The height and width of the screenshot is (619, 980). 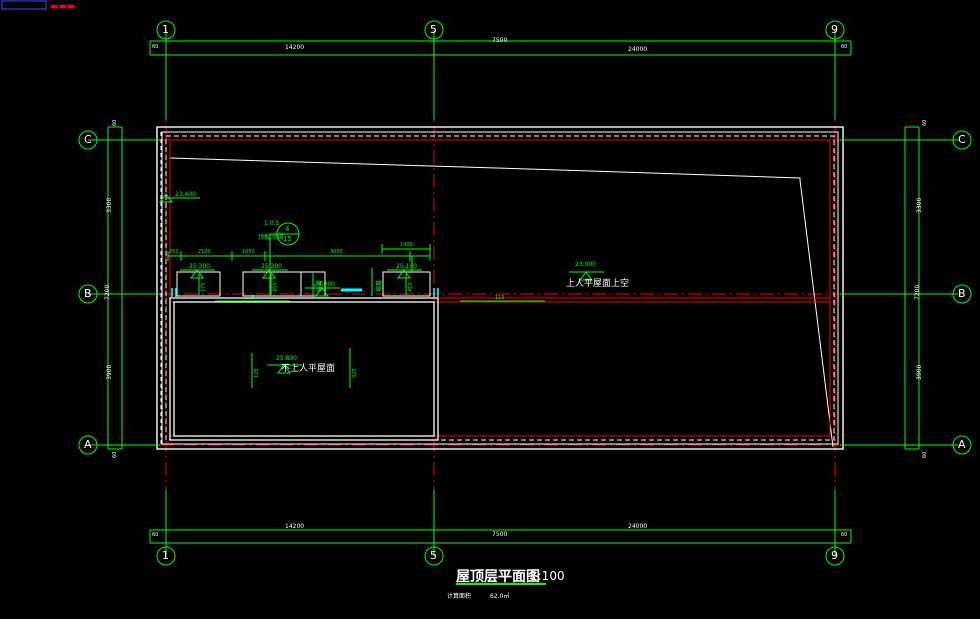 What do you see at coordinates (295, 526) in the screenshot?
I see `dim-bottom-14200: 14200` at bounding box center [295, 526].